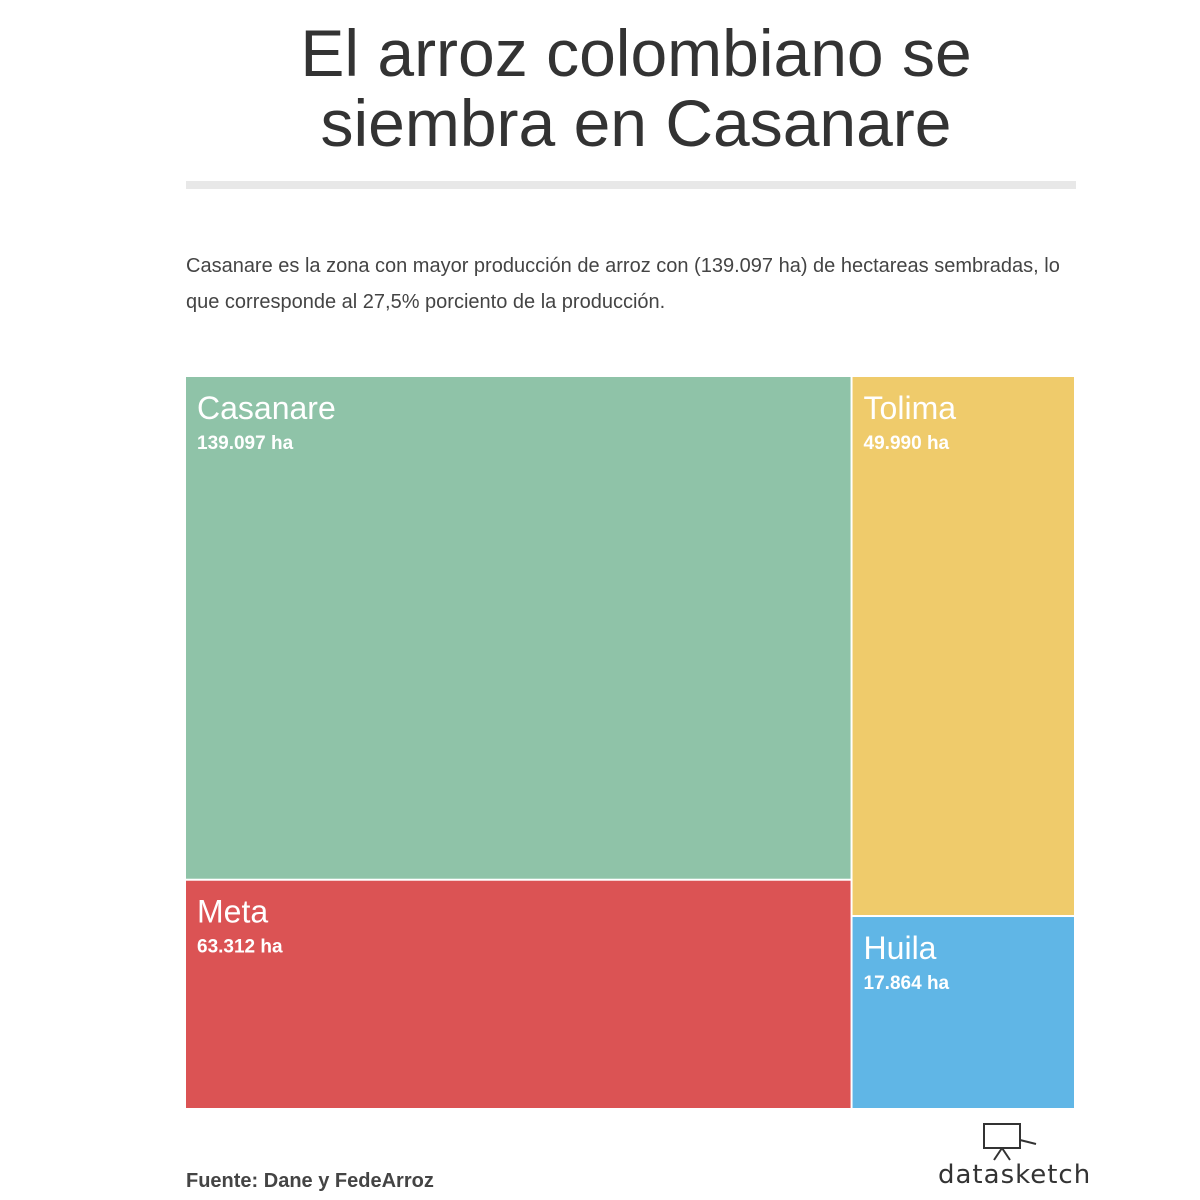 This screenshot has width=1200, height=1200. I want to click on tile-label: Casanare, so click(266, 408).